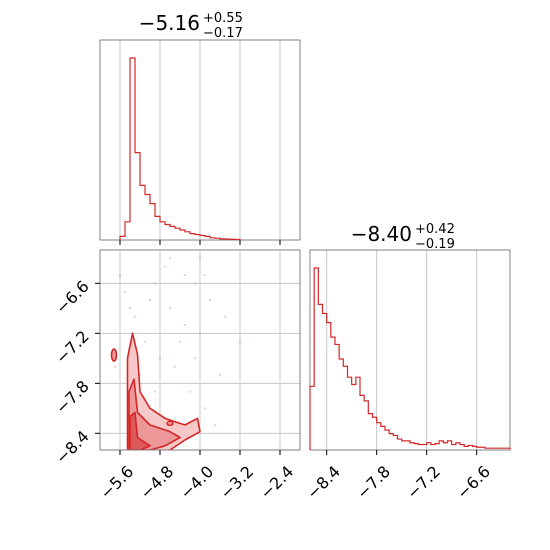  What do you see at coordinates (410, 358) in the screenshot?
I see `histogram-2-steps` at bounding box center [410, 358].